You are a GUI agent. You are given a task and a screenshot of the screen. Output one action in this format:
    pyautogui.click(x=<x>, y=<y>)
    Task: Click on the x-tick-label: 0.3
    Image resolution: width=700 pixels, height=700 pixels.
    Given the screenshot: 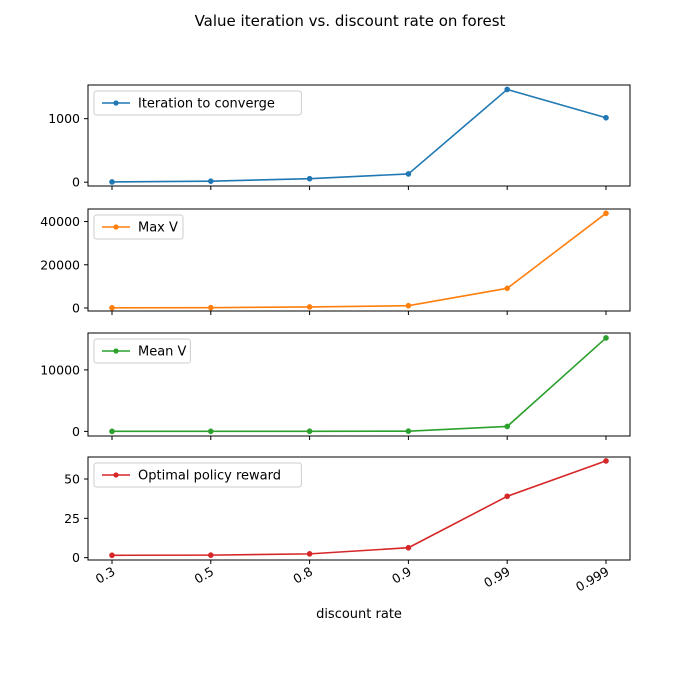 What is the action you would take?
    pyautogui.click(x=105, y=575)
    